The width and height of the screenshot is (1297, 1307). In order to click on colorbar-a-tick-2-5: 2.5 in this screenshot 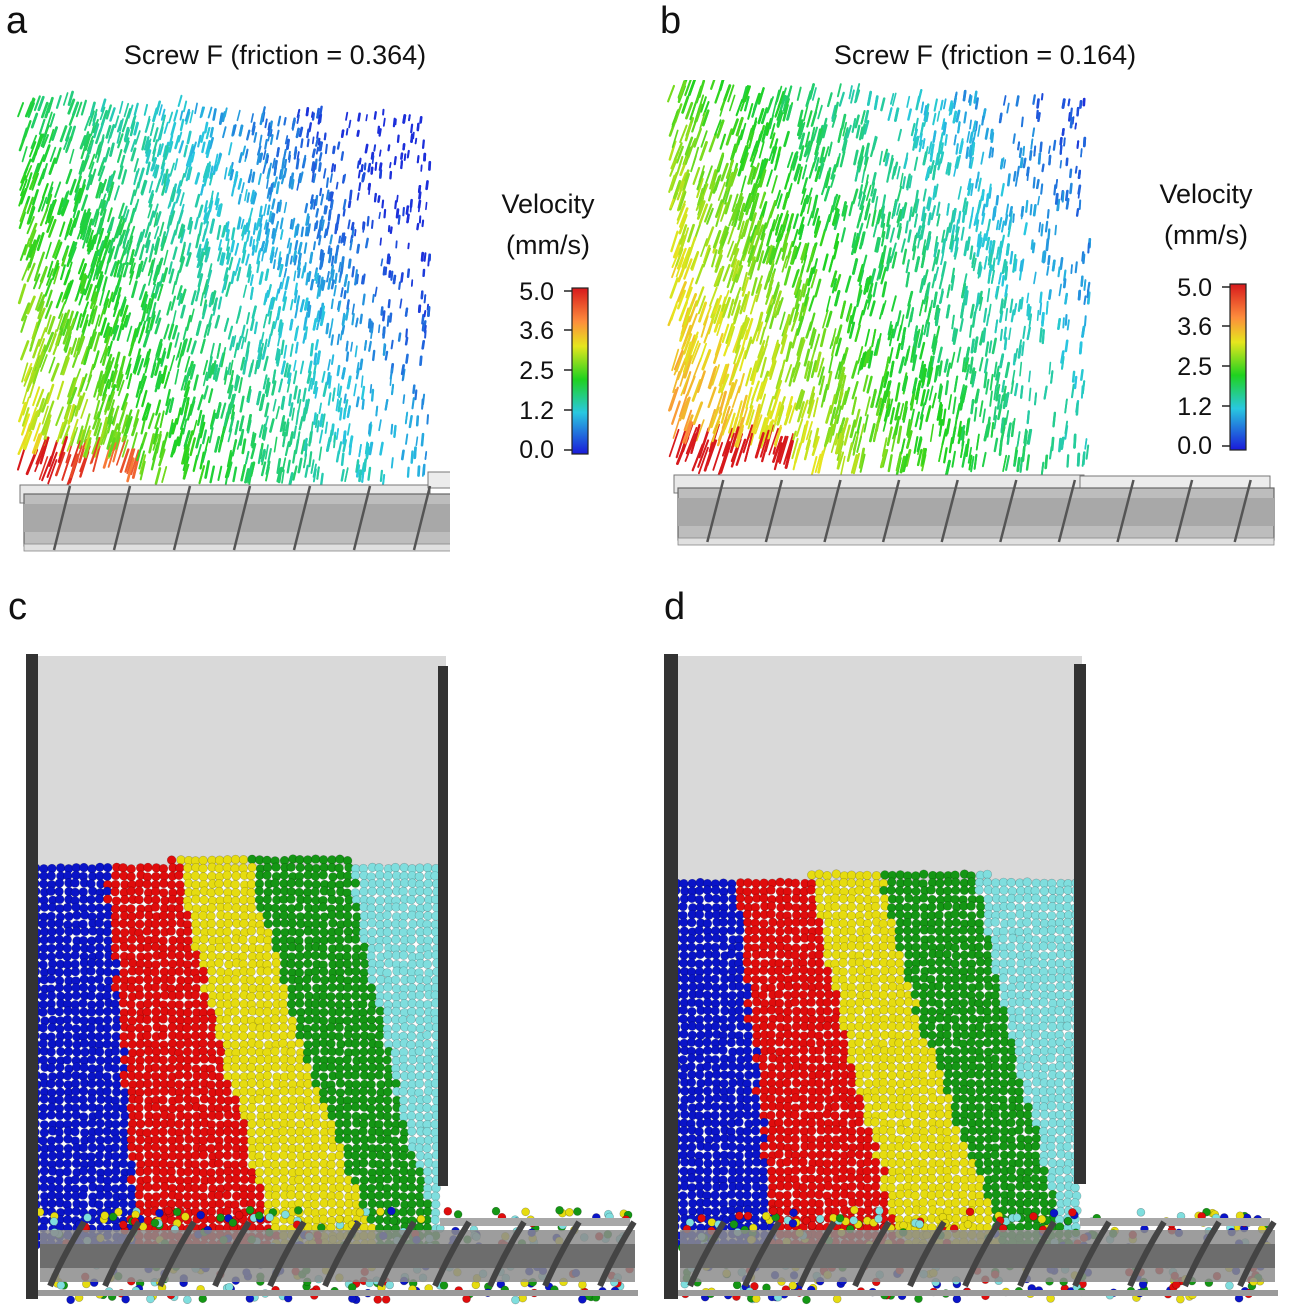, I will do `click(536, 371)`.